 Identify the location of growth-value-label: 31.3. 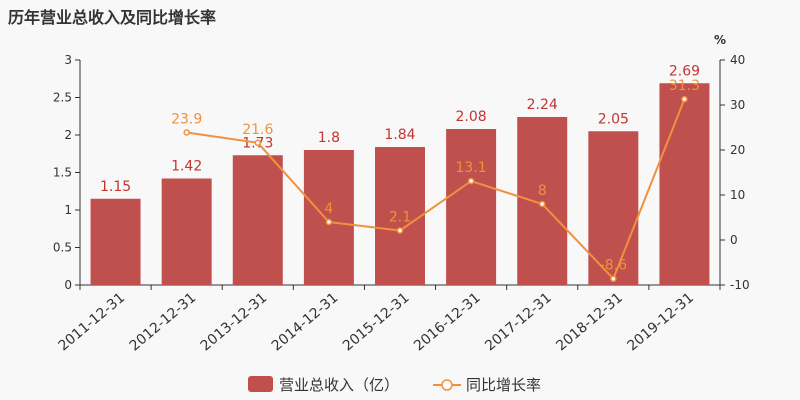
(684, 86).